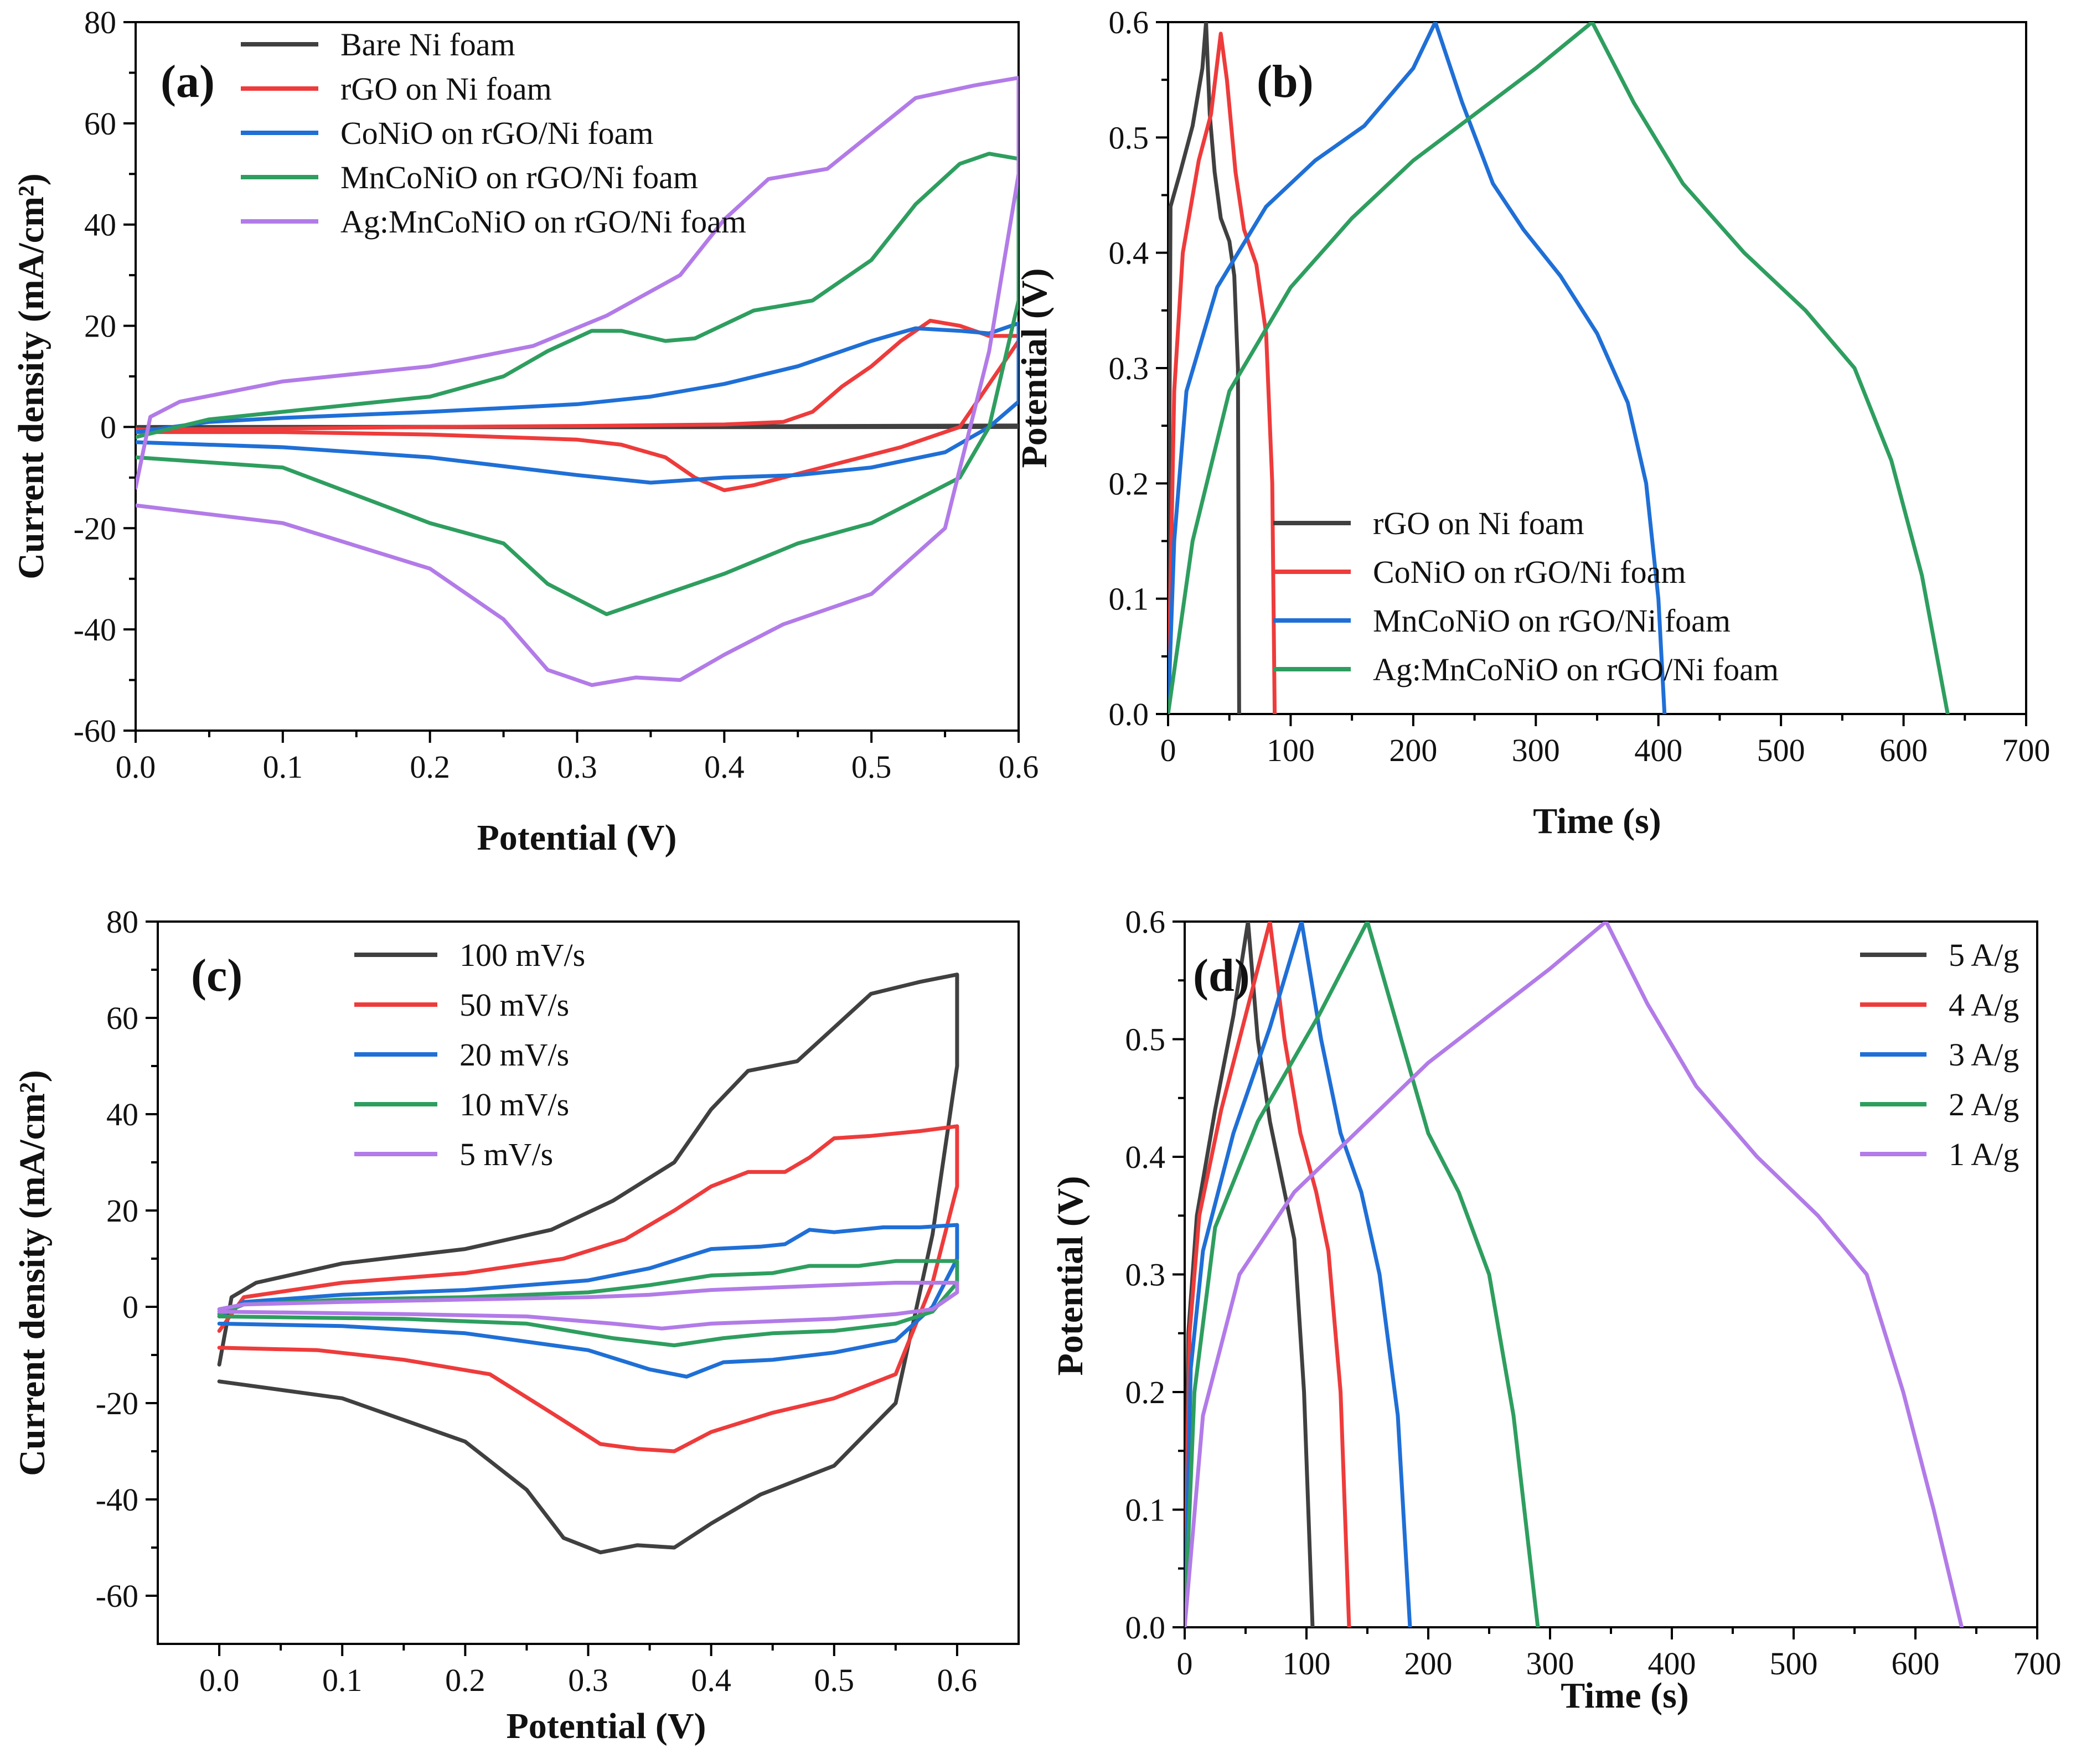 Image resolution: width=2097 pixels, height=1764 pixels. What do you see at coordinates (514, 1005) in the screenshot?
I see `legend-label: 50 mV/s` at bounding box center [514, 1005].